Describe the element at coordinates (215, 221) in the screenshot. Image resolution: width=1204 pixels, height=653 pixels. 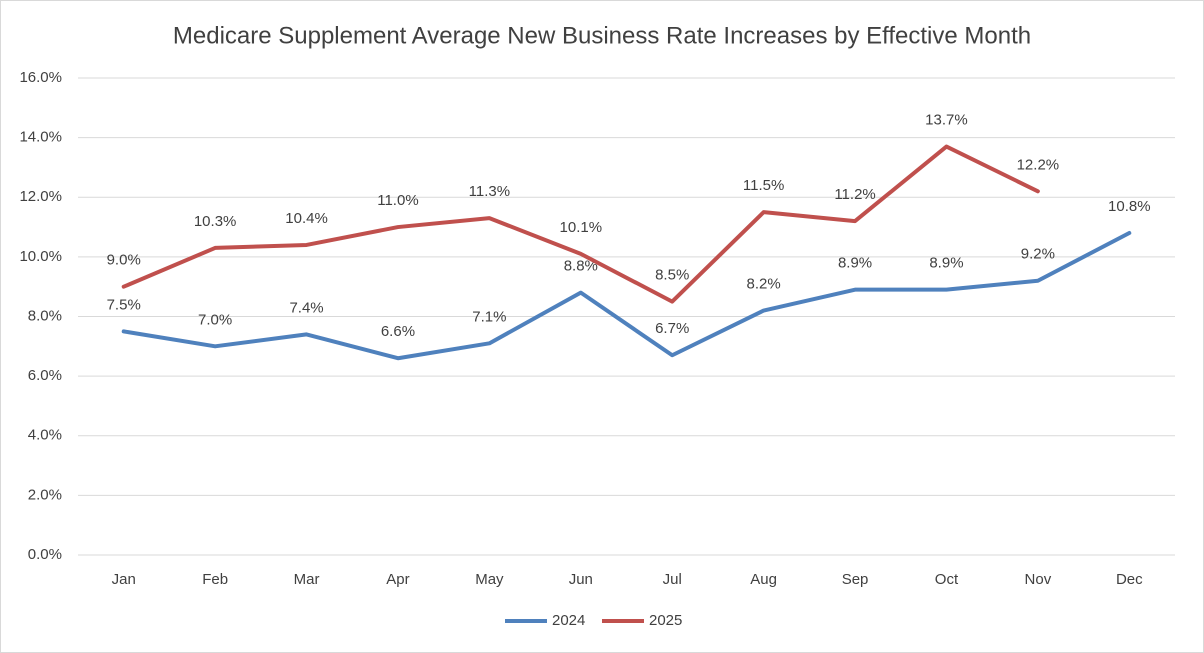
I see `data-label: 10.3%` at that location.